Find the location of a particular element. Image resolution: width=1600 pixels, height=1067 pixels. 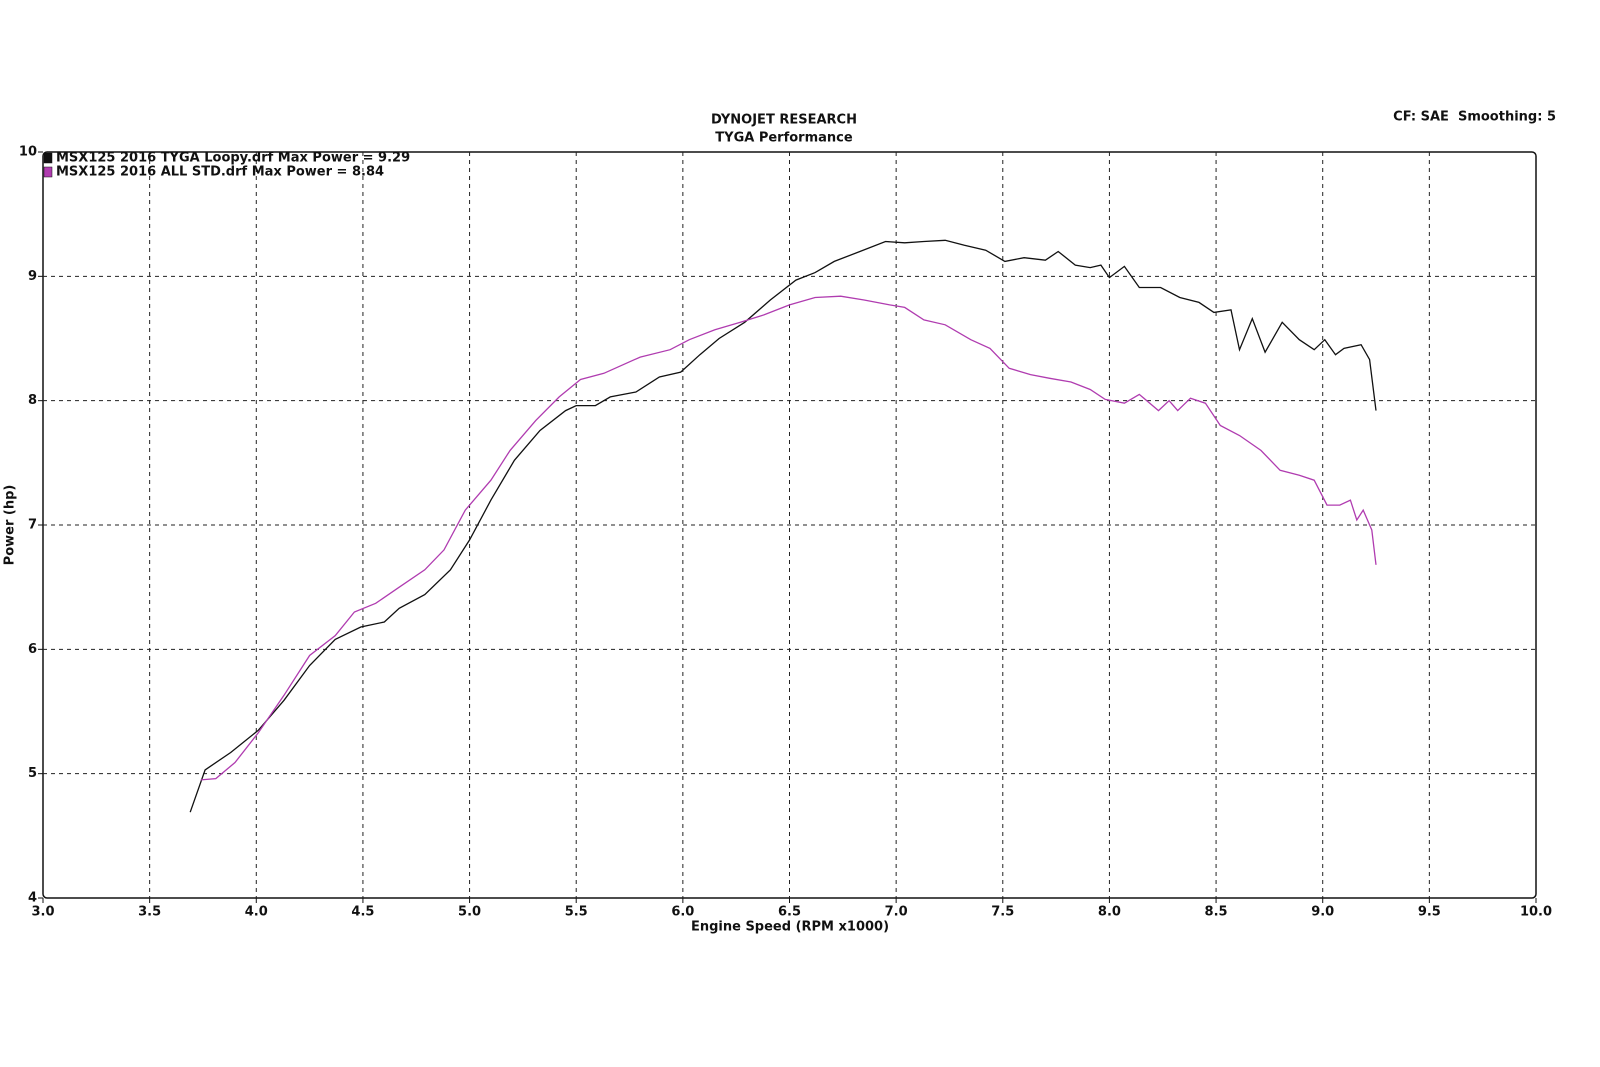

y-axis-label: Power (hp) is located at coordinates (10, 525).